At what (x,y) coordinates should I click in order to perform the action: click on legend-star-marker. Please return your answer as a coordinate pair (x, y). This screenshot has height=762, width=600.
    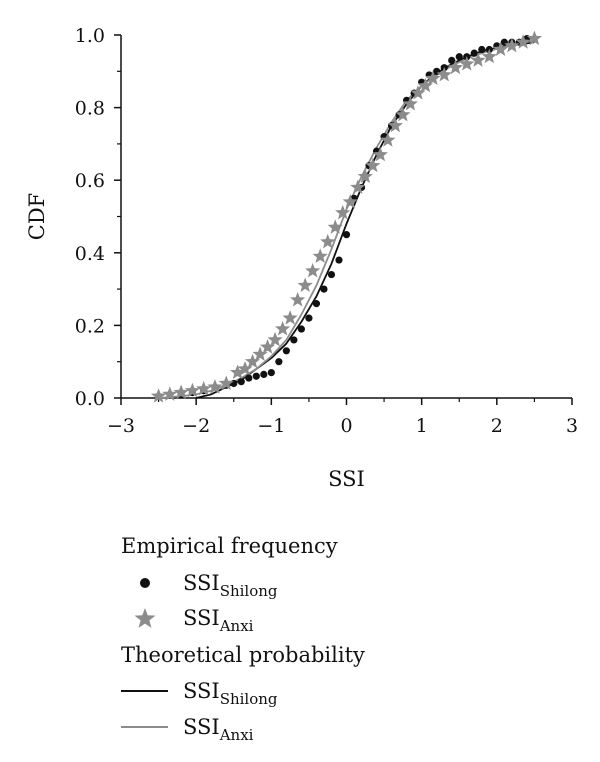
    Looking at the image, I should click on (145, 618).